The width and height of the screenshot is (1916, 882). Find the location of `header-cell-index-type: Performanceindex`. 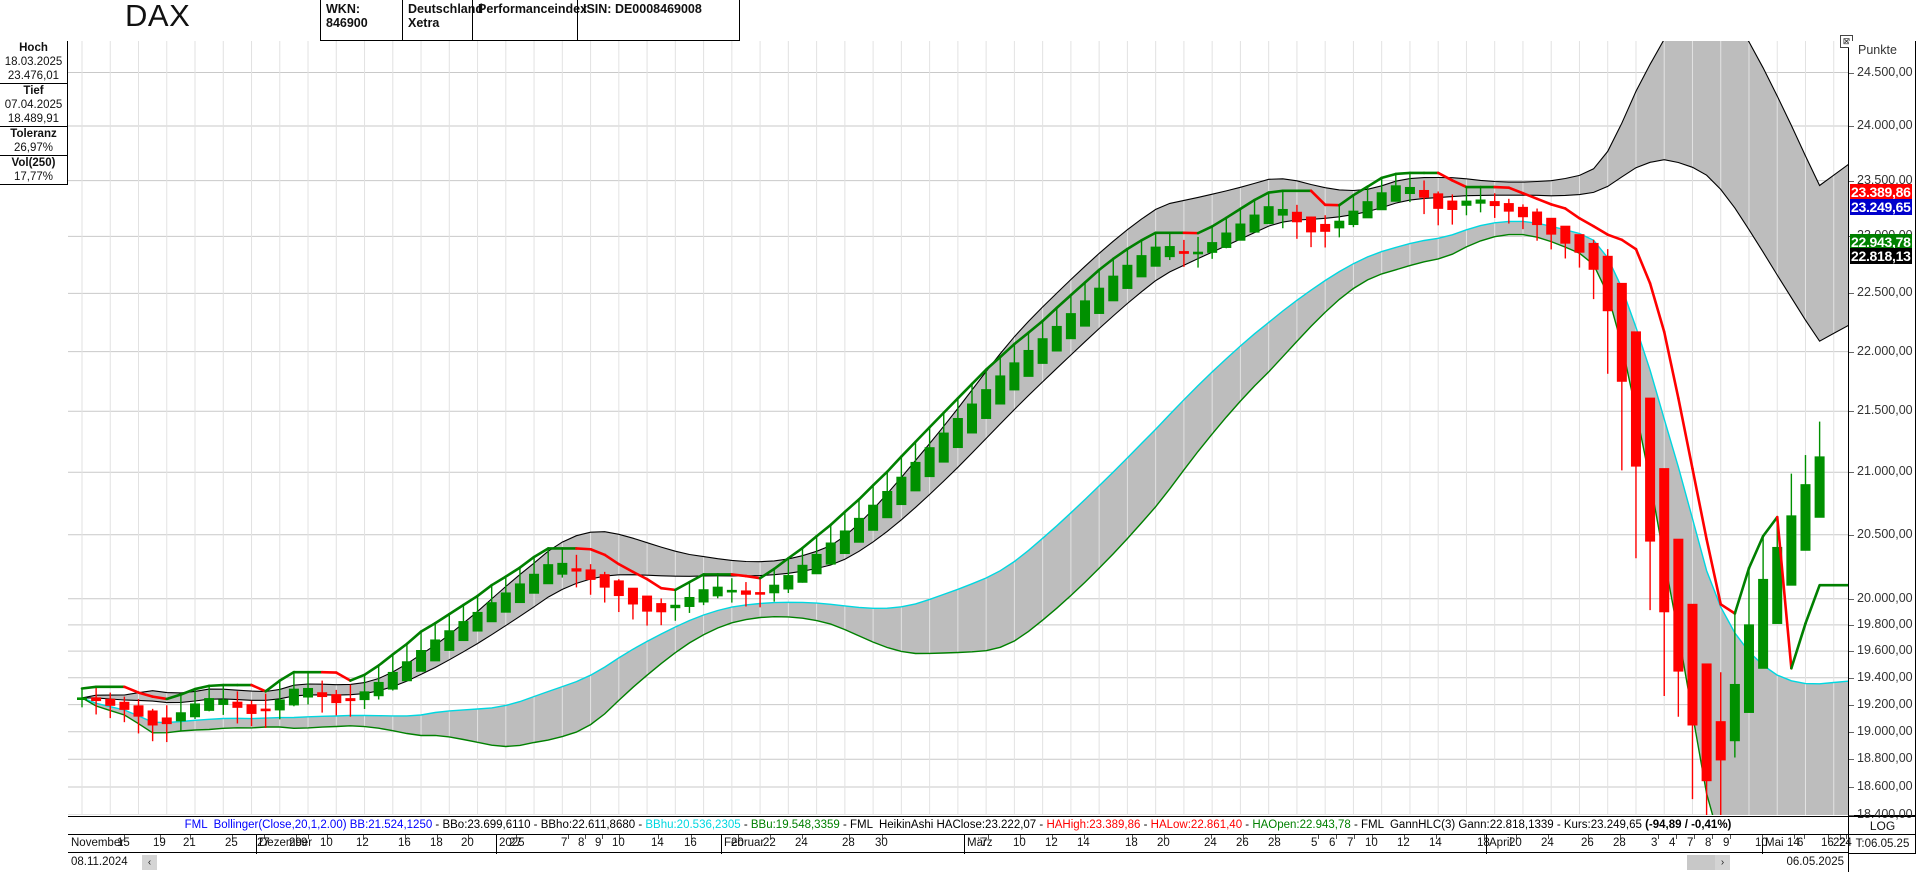

header-cell-index-type: Performanceindex is located at coordinates (529, 20).